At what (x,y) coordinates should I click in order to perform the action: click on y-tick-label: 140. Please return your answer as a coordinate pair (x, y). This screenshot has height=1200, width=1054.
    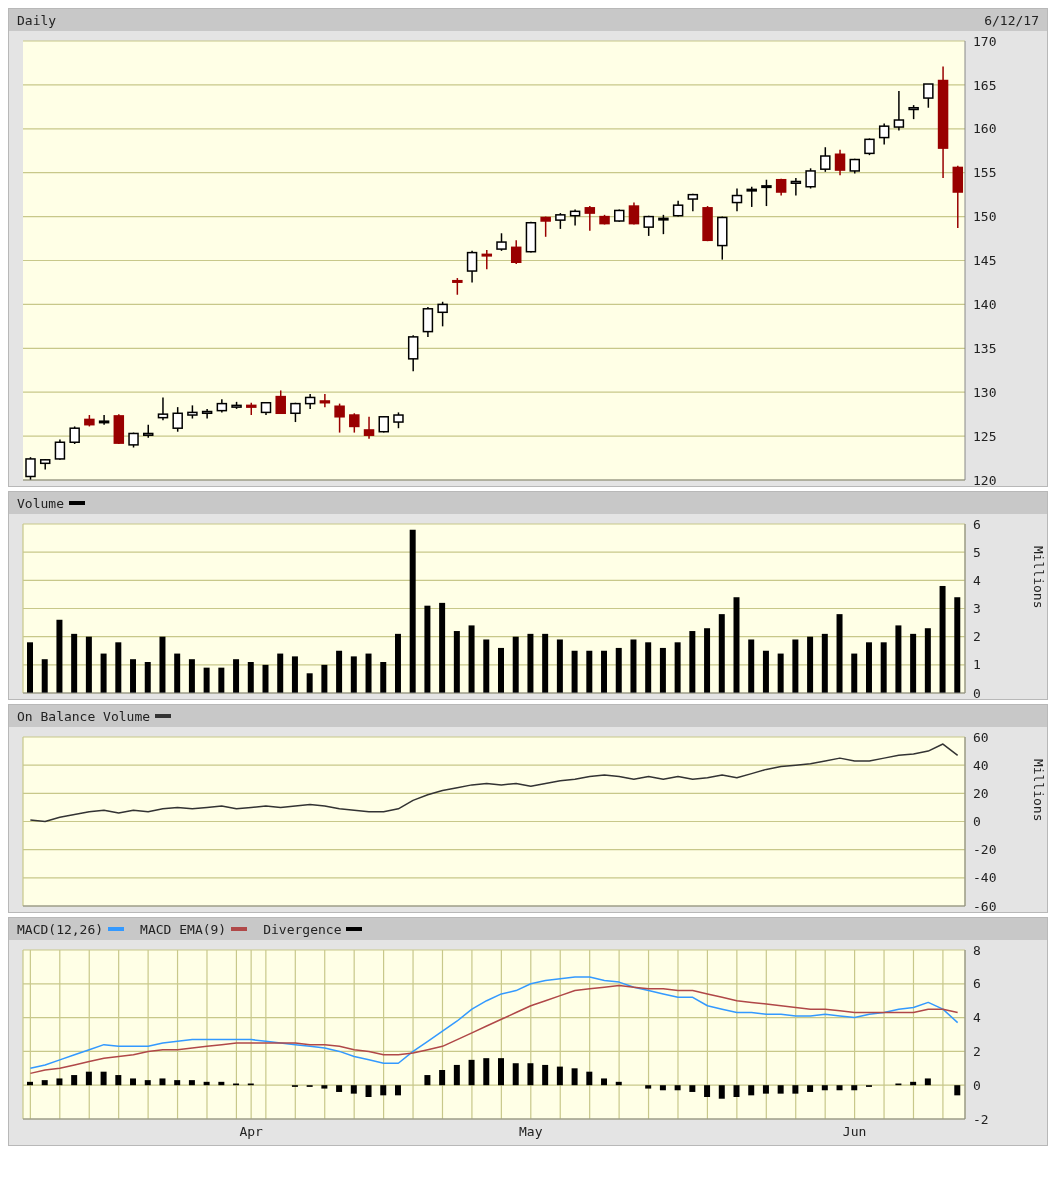
    Looking at the image, I should click on (985, 305).